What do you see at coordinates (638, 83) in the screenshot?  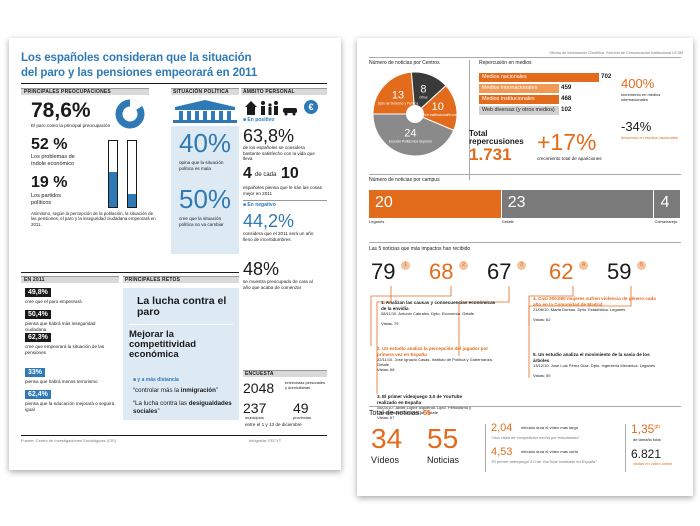 I see `pct-400: 400%` at bounding box center [638, 83].